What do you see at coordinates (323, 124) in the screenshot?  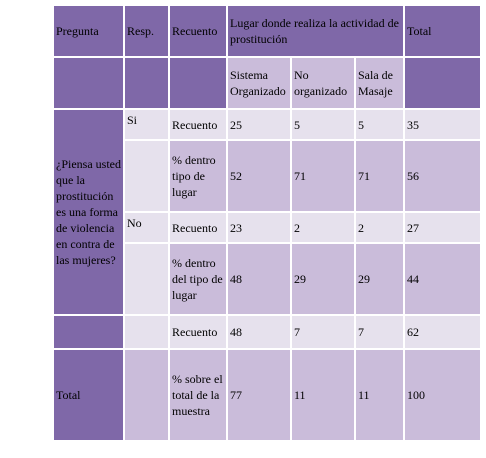 I see `si-recuento-no-organizado: 5` at bounding box center [323, 124].